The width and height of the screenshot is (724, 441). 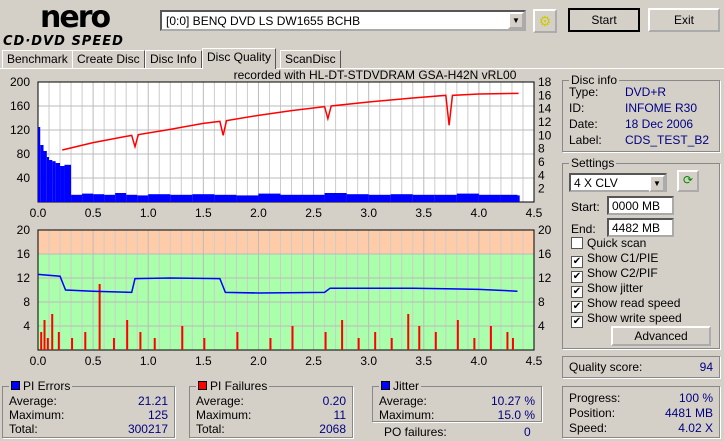 What do you see at coordinates (545, 21) in the screenshot?
I see `eject-button: ⚙` at bounding box center [545, 21].